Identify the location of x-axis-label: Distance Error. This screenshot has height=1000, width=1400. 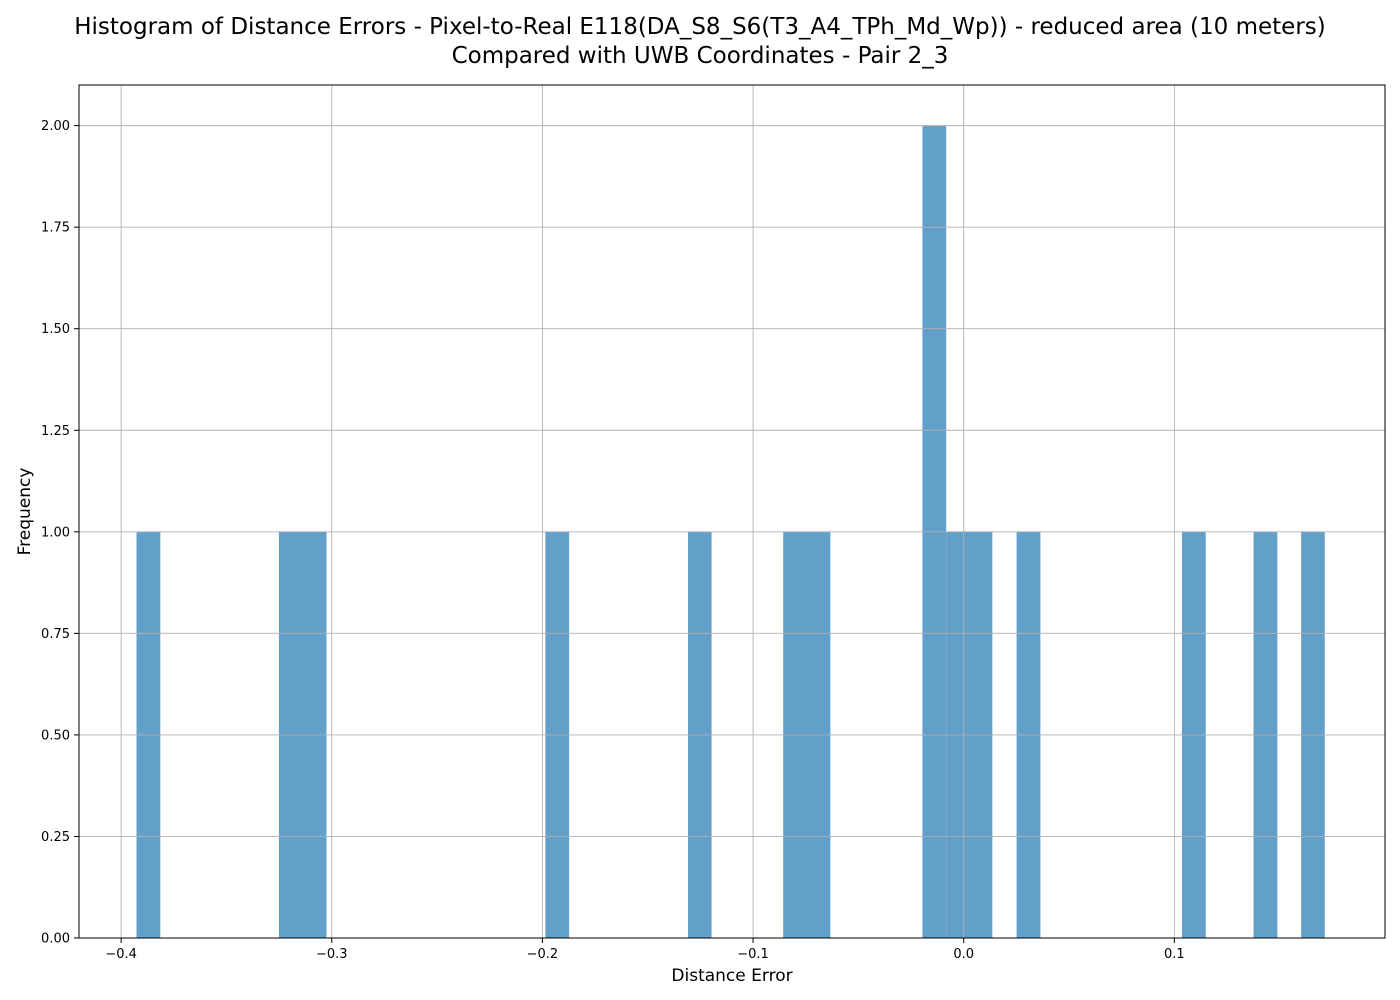
(731, 976).